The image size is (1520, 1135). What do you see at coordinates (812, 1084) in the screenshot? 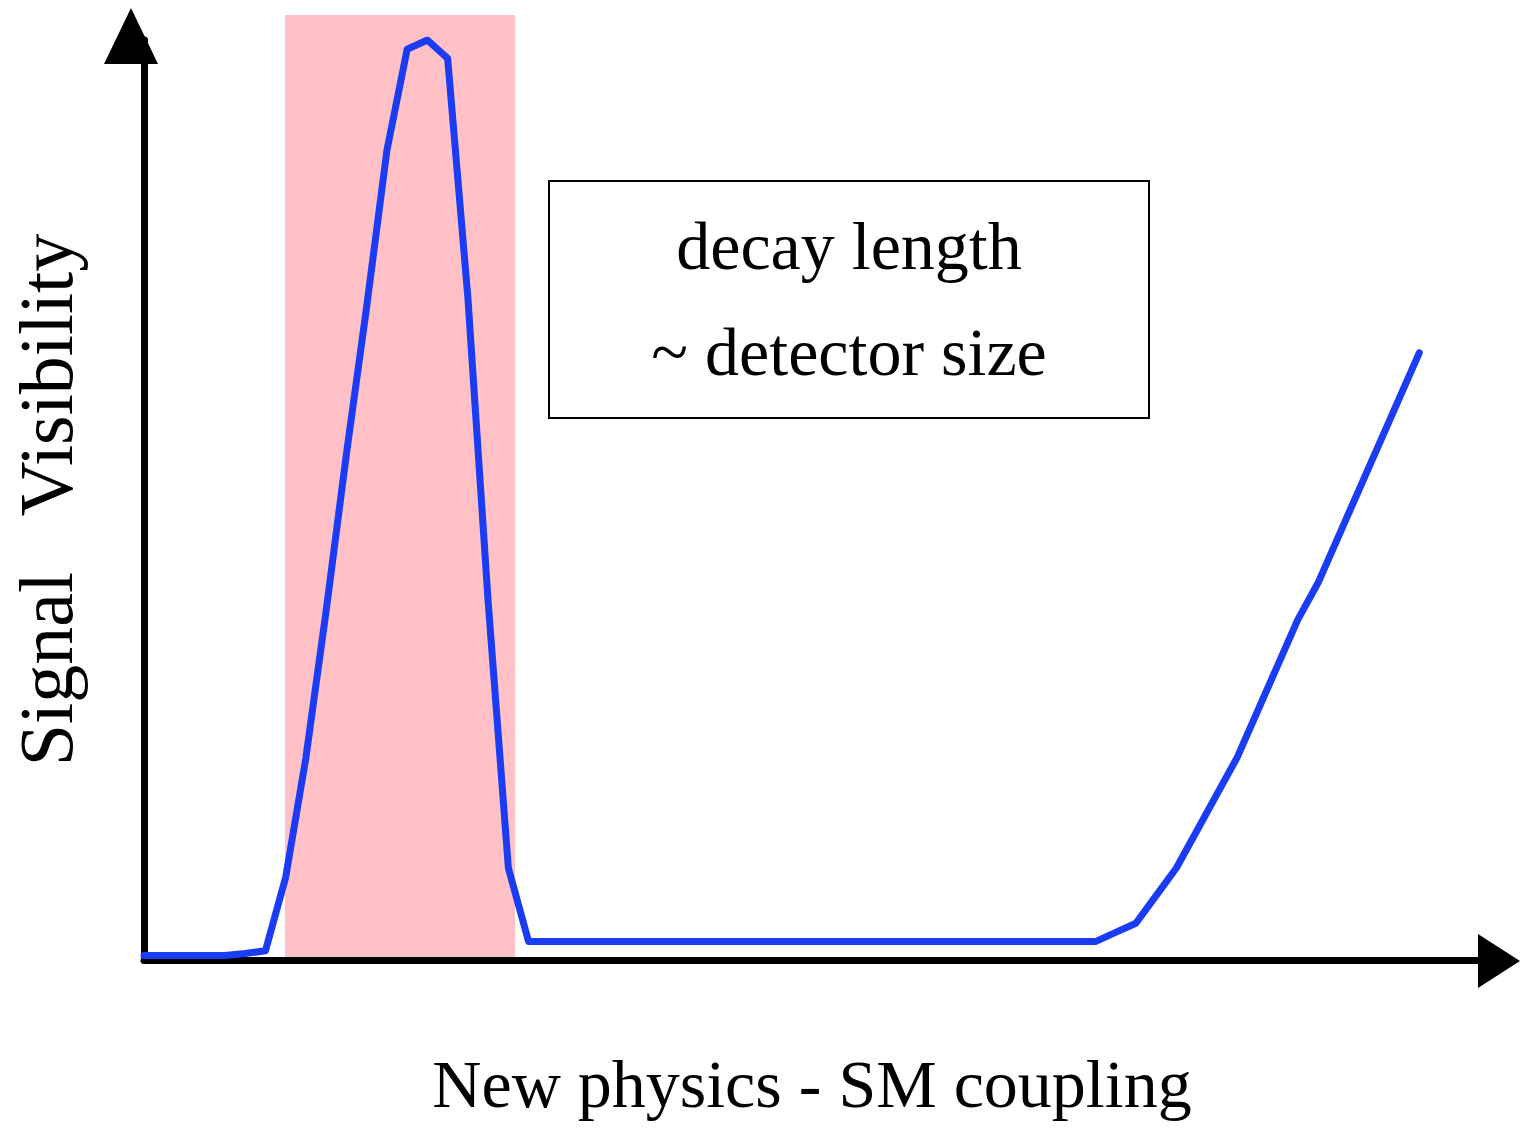
I see `x-axis-title: New physics - SM coupling` at bounding box center [812, 1084].